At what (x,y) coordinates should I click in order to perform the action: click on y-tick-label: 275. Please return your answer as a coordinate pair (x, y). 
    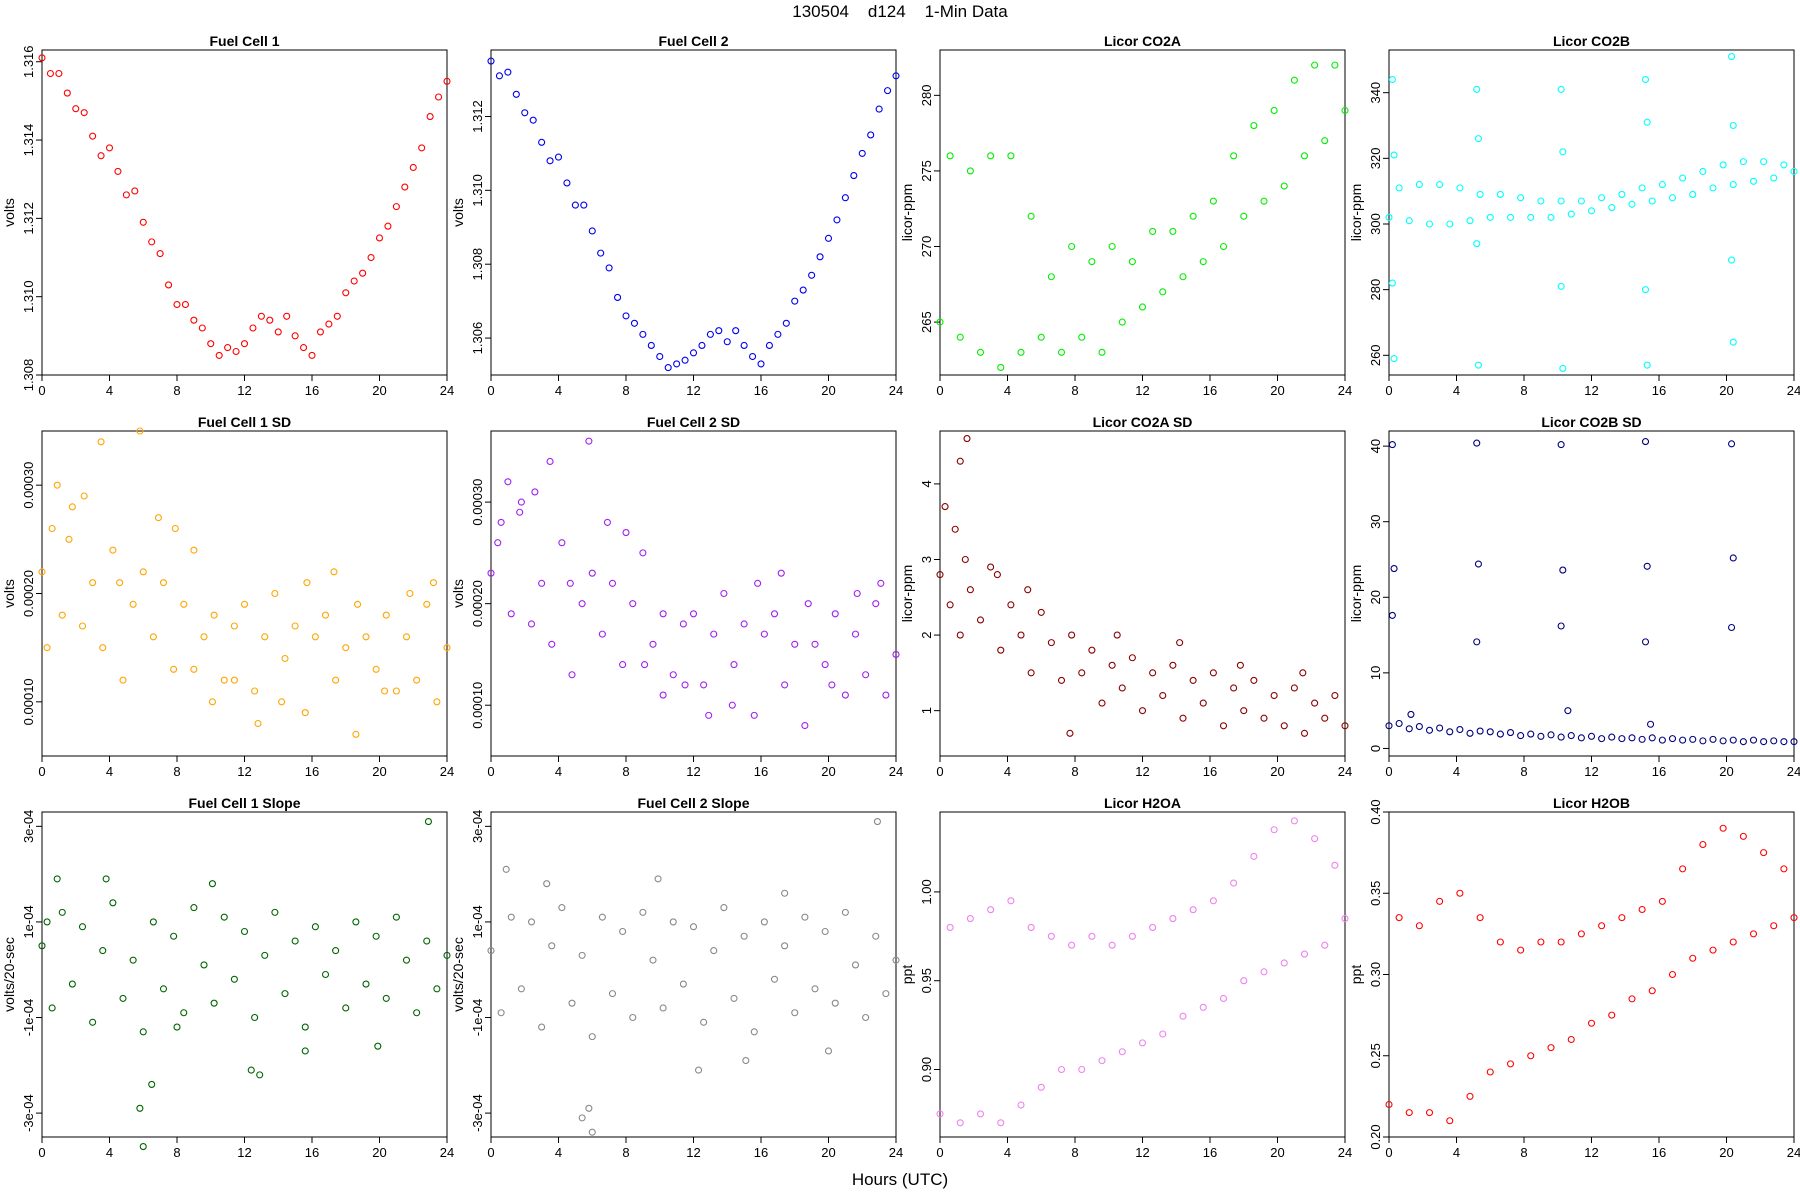
    Looking at the image, I should click on (926, 171).